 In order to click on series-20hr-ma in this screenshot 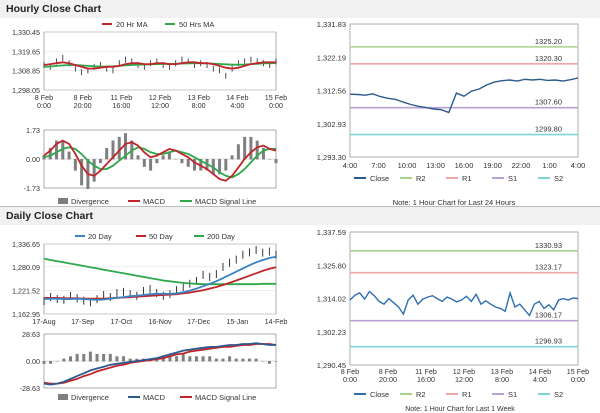, I will do `click(159, 65)`.